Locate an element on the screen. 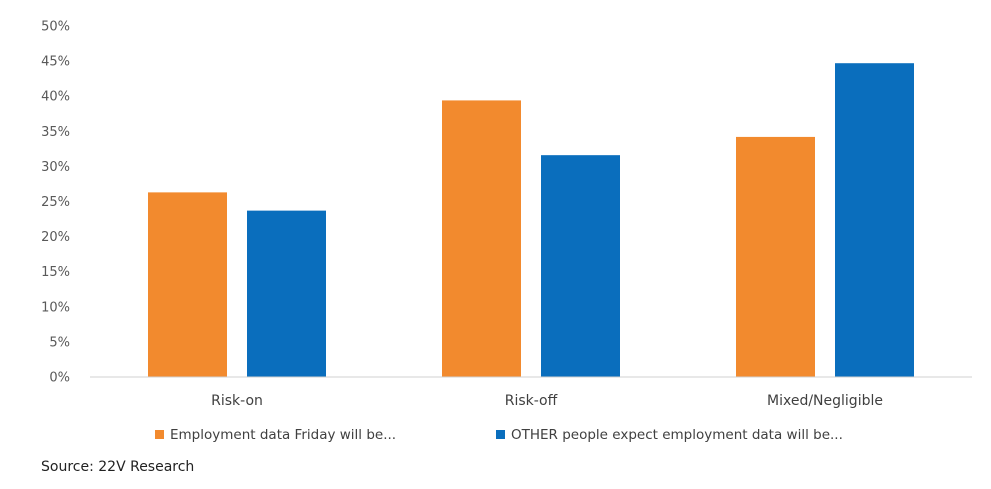 Image resolution: width=991 pixels, height=489 pixels. y-tick-label: 40% is located at coordinates (55, 97).